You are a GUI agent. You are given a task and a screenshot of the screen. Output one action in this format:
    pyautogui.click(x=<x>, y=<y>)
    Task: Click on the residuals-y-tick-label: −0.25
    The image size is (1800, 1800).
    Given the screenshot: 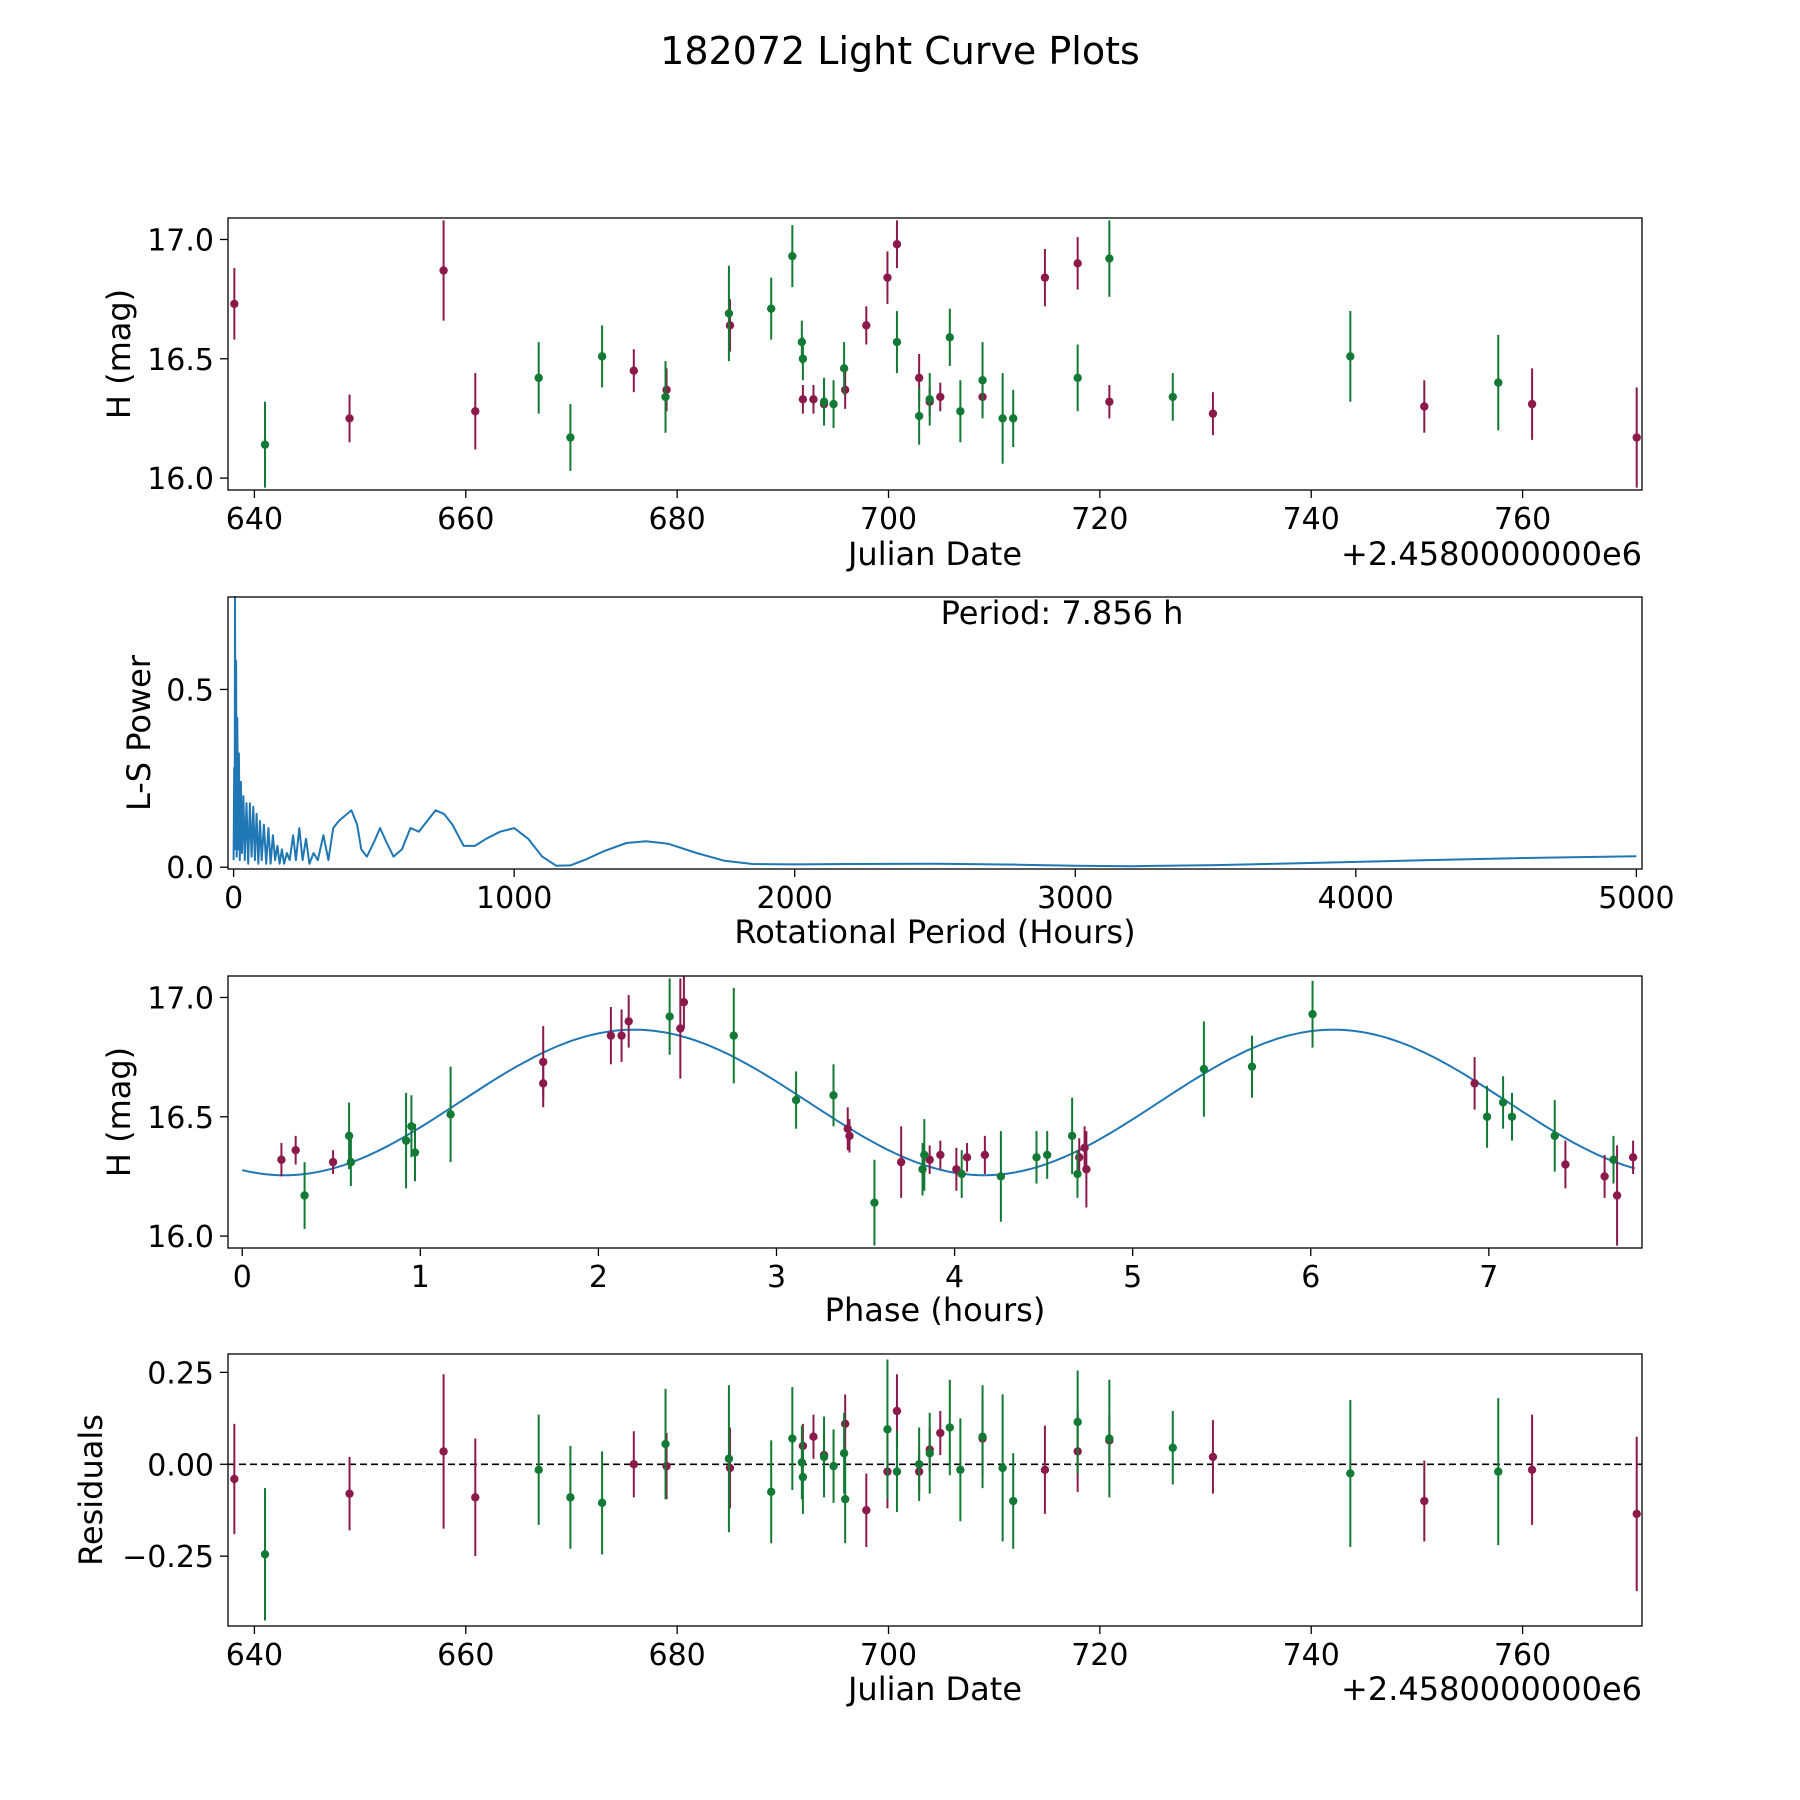 What is the action you would take?
    pyautogui.click(x=168, y=1557)
    